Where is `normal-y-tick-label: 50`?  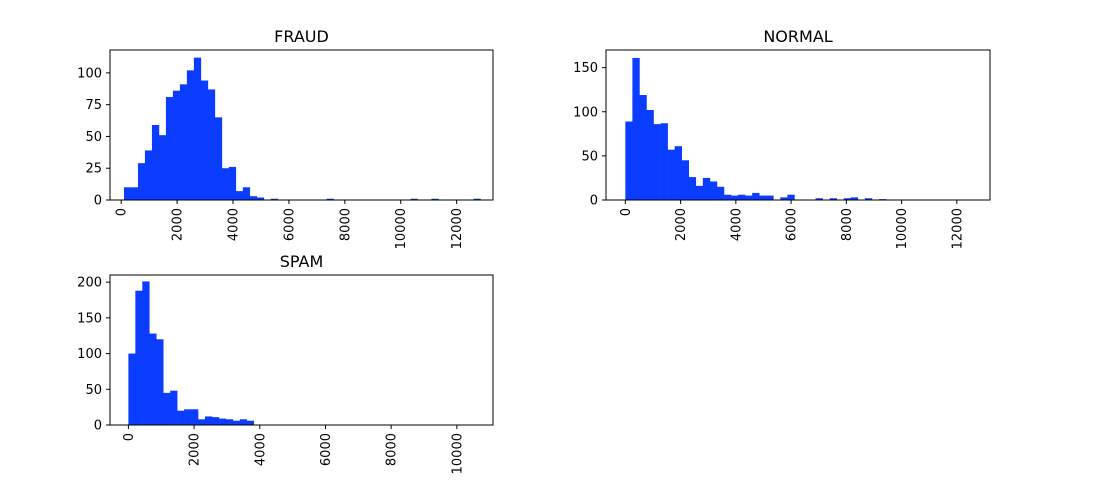 normal-y-tick-label: 50 is located at coordinates (589, 156).